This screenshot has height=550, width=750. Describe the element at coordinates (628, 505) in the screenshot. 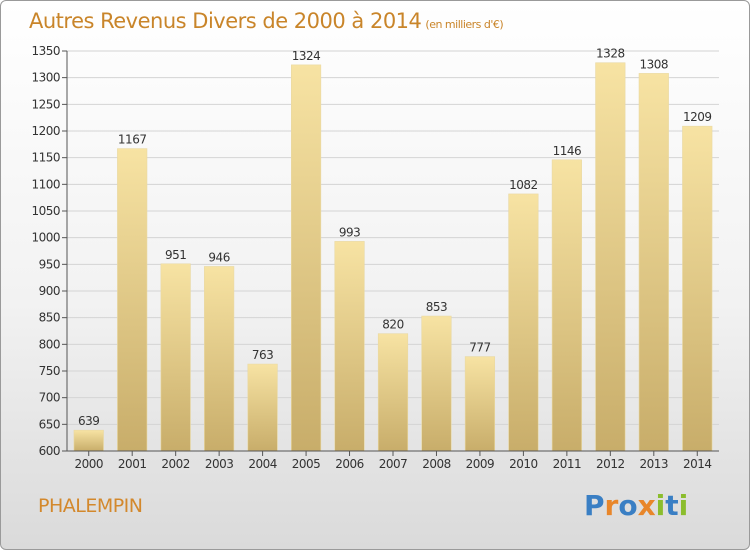

I see `logo-letter: o` at that location.